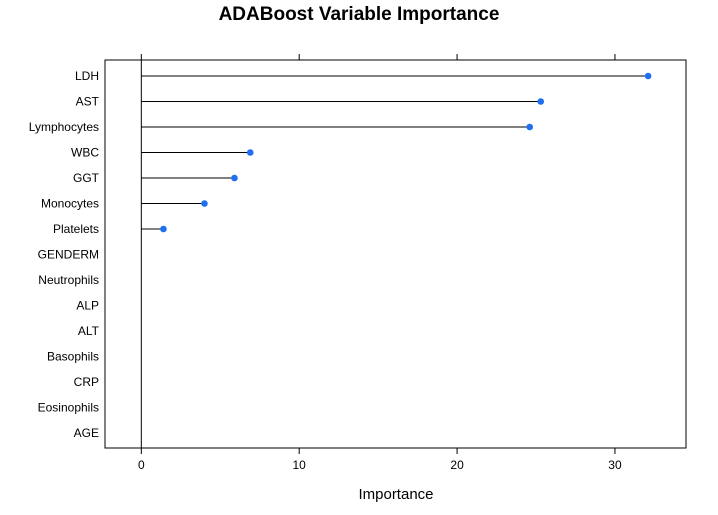 This screenshot has width=718, height=515. Describe the element at coordinates (615, 465) in the screenshot. I see `x-tick-label: 30` at that location.